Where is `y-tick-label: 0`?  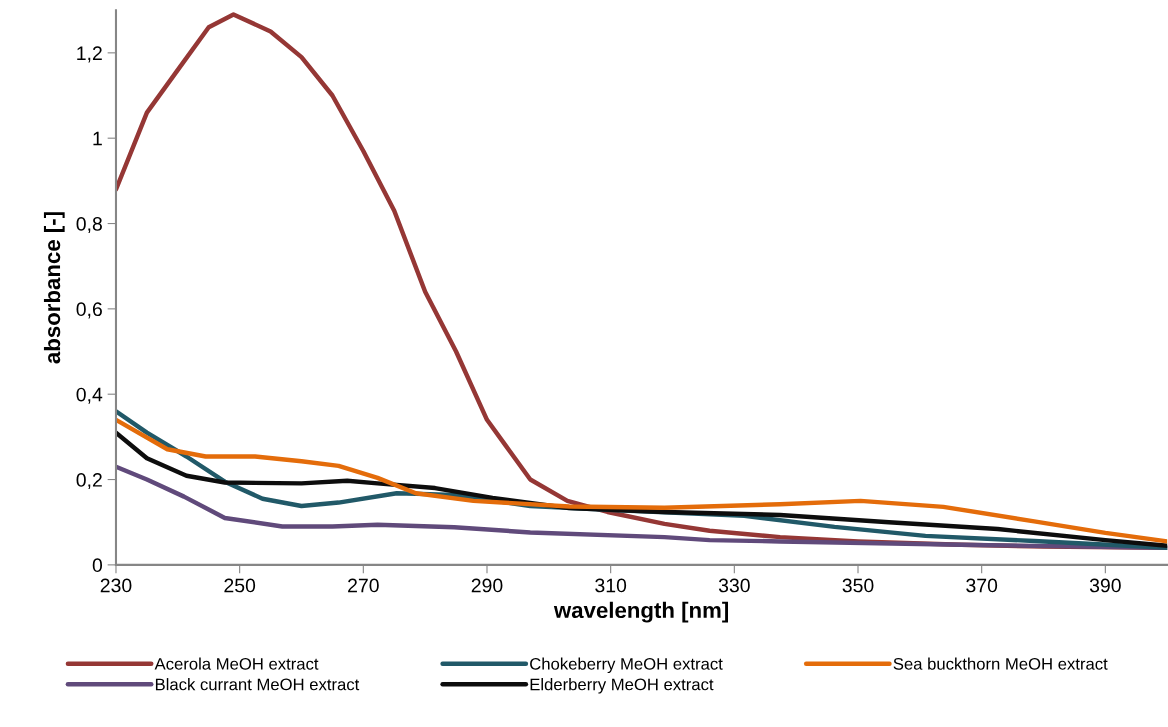
y-tick-label: 0 is located at coordinates (97, 565).